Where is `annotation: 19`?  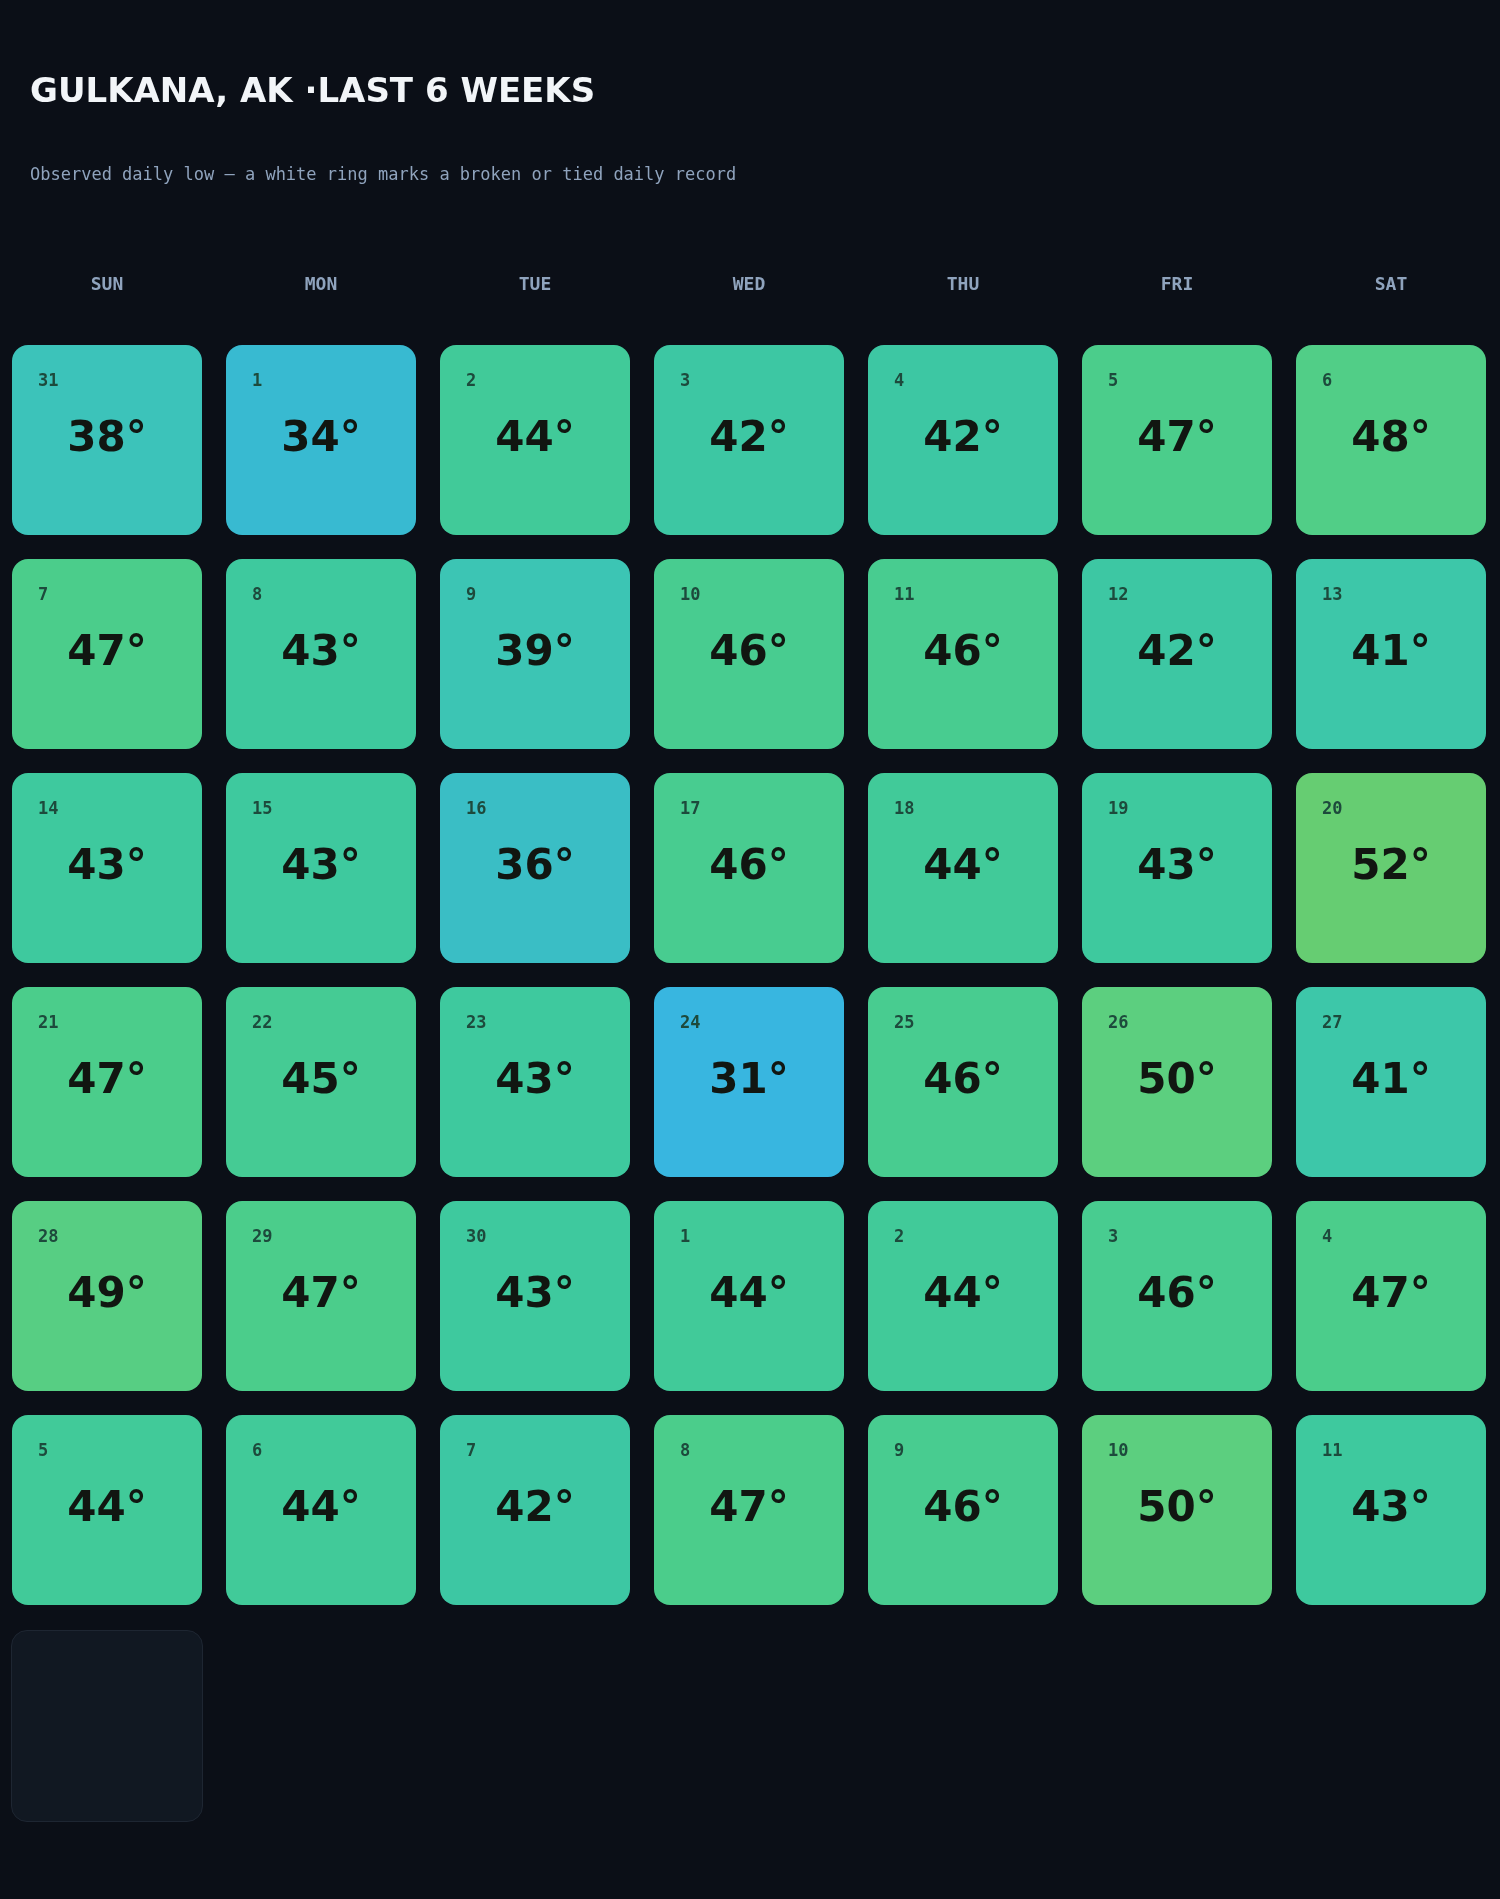 annotation: 19 is located at coordinates (1118, 808).